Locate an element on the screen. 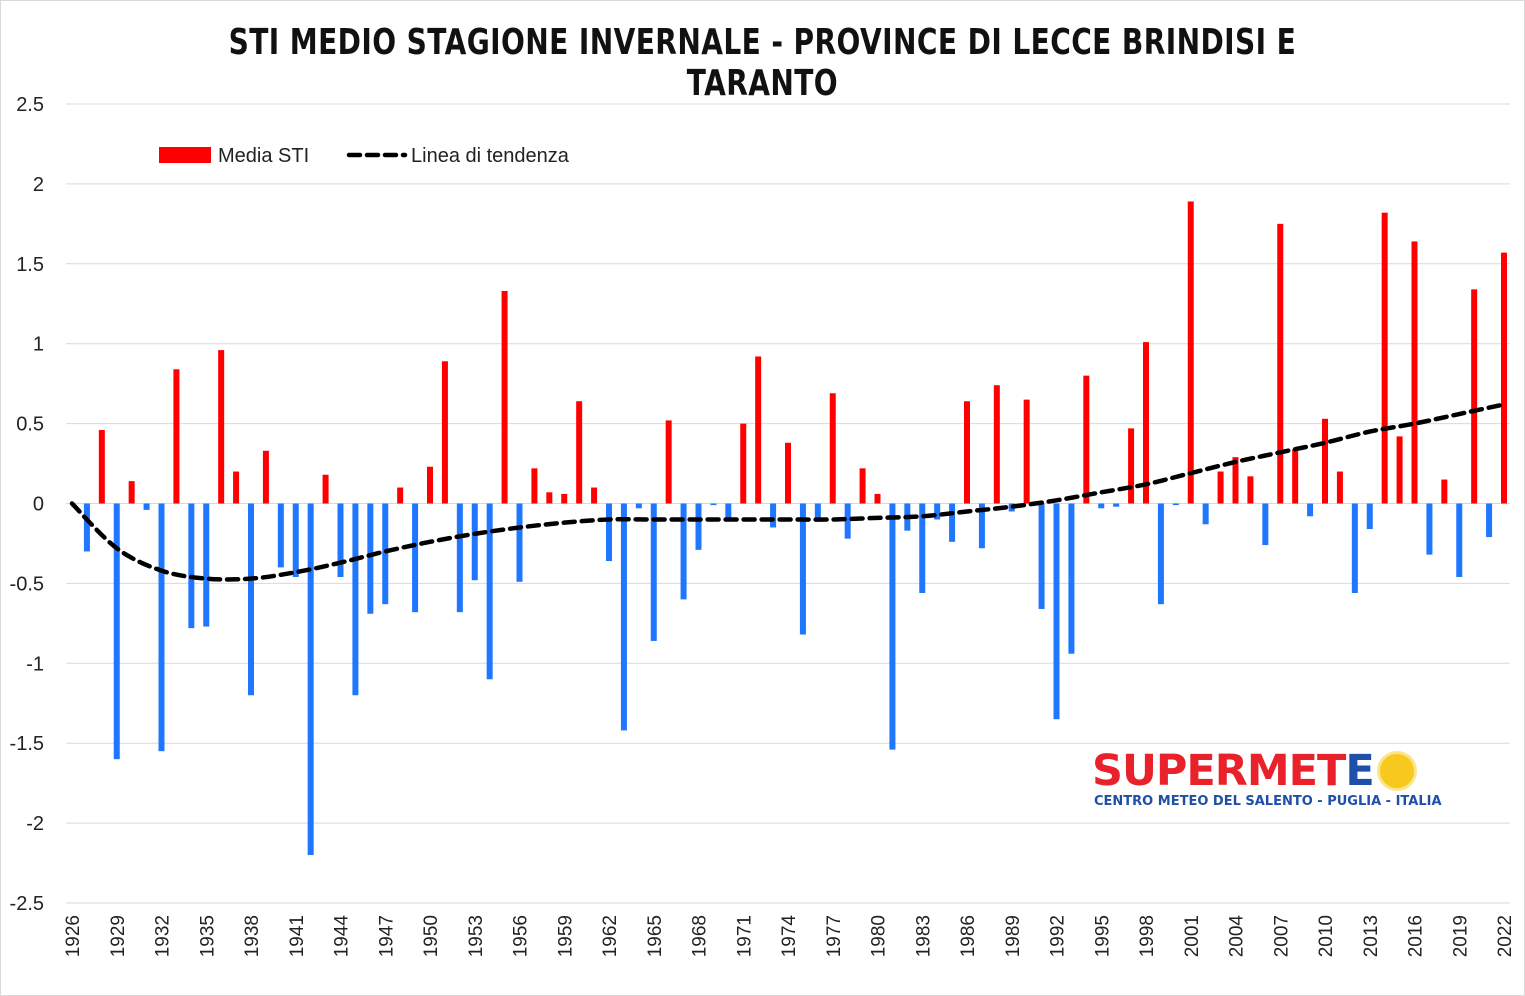 The width and height of the screenshot is (1525, 996). x-tick-label: 1983 is located at coordinates (923, 936).